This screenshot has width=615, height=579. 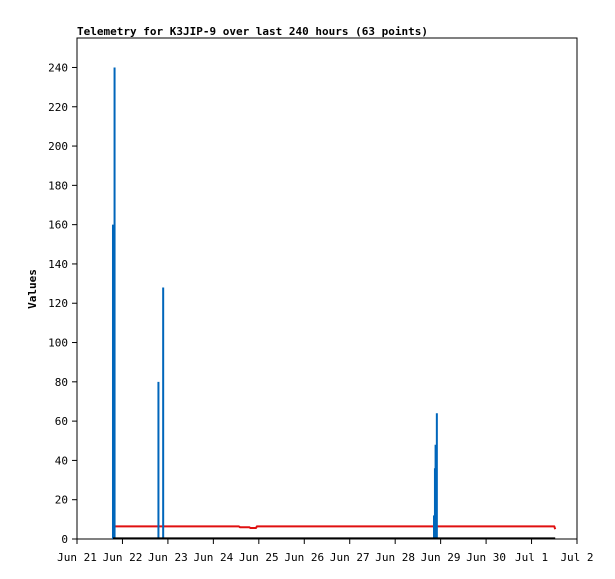 What do you see at coordinates (486, 557) in the screenshot?
I see `x-tick-label: Jun 30` at bounding box center [486, 557].